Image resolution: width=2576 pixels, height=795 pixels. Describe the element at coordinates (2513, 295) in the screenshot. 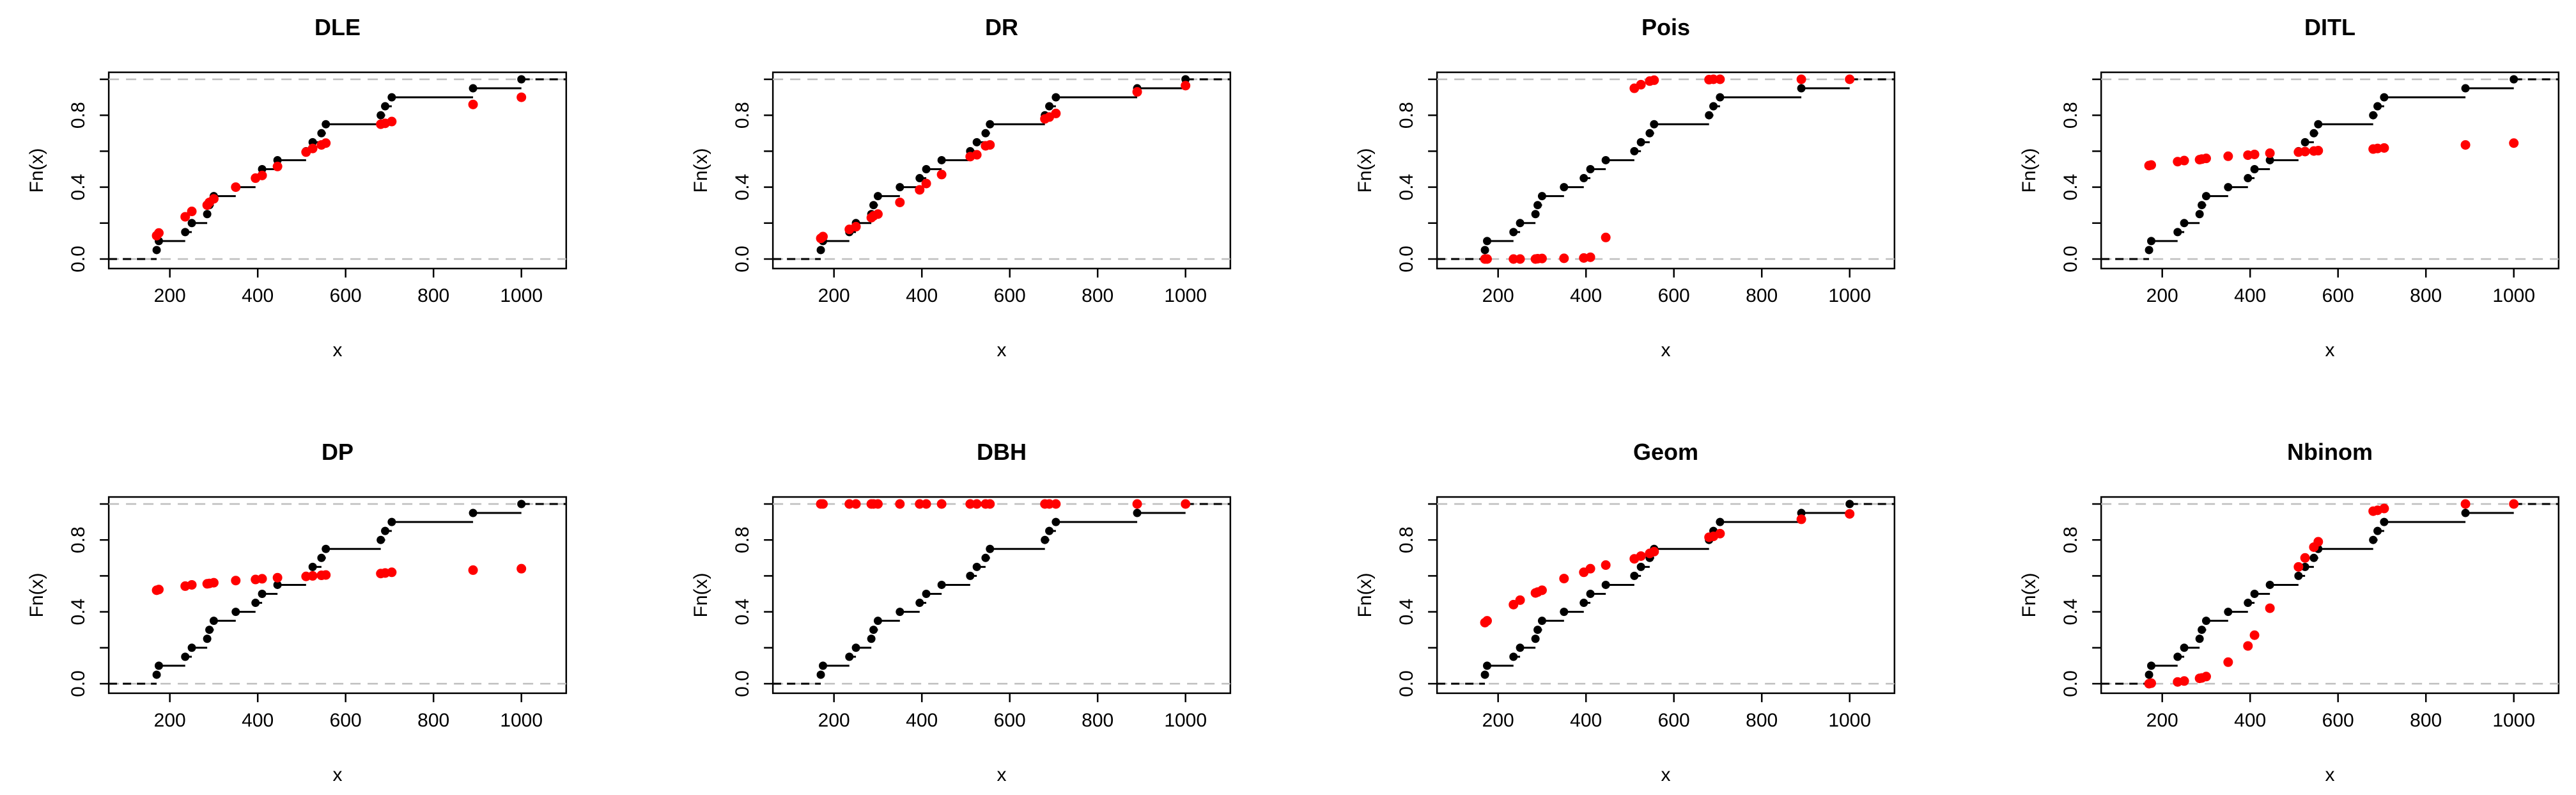

I see `x-tick-label: 1000` at that location.